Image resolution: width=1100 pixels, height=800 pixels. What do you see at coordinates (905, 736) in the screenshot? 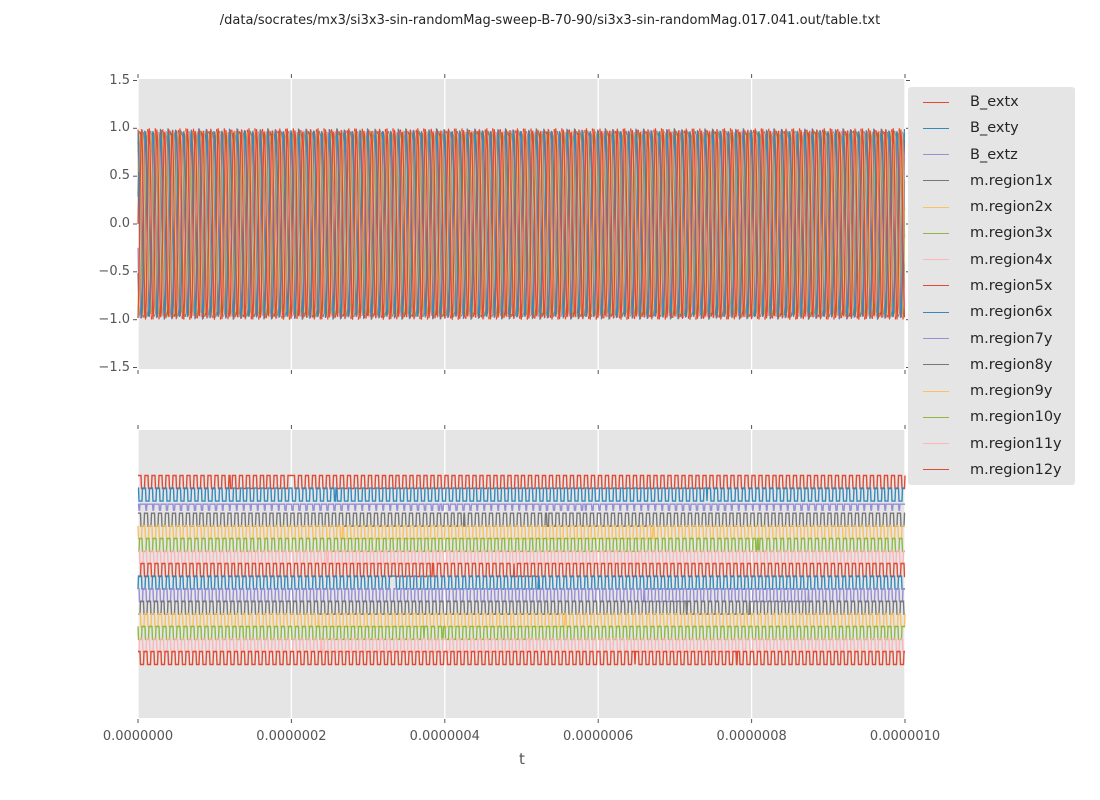
I see `x-tick-label: 0.0000010` at bounding box center [905, 736].